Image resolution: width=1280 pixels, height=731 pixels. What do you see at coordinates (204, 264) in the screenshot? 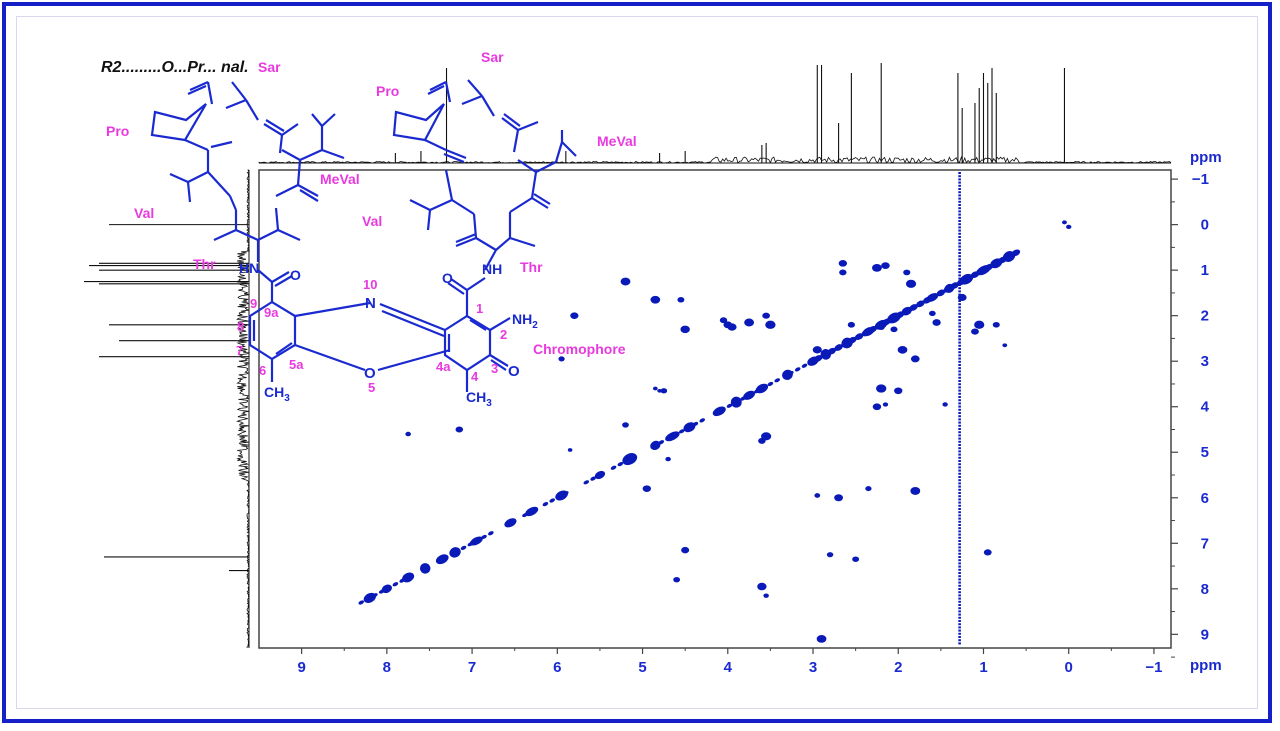
I see `label-thr-left: Thr` at bounding box center [204, 264].